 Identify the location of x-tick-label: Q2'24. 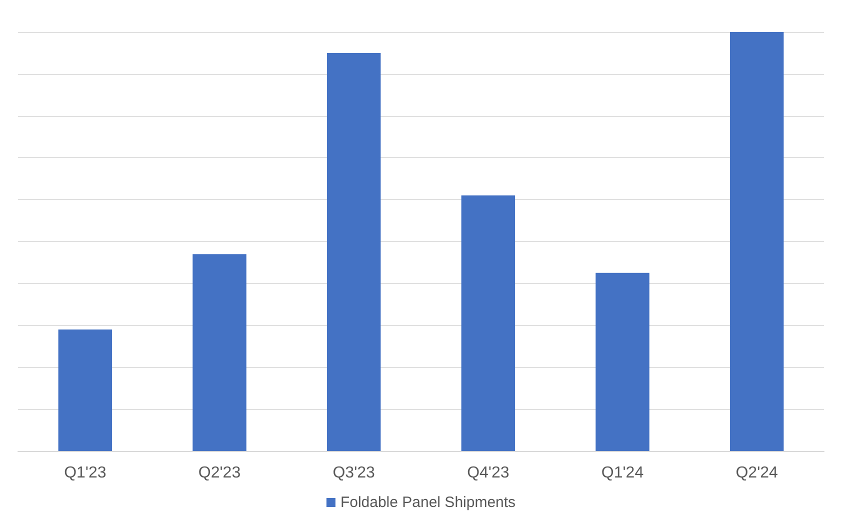
(757, 473).